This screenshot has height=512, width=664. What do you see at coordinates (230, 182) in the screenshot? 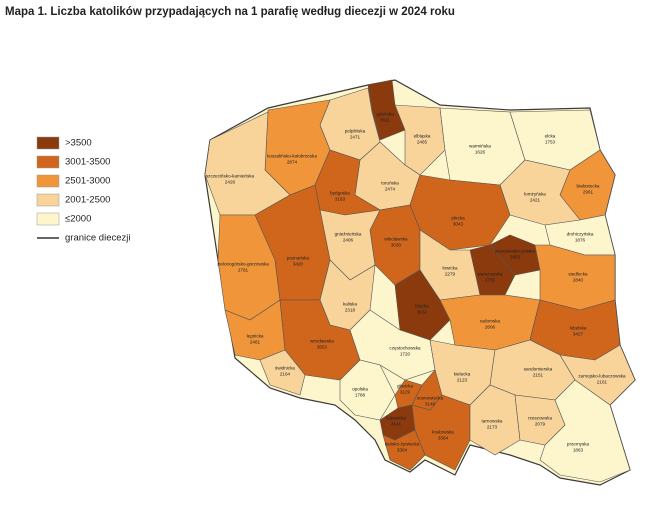
I see `diocese-value: 2426` at bounding box center [230, 182].